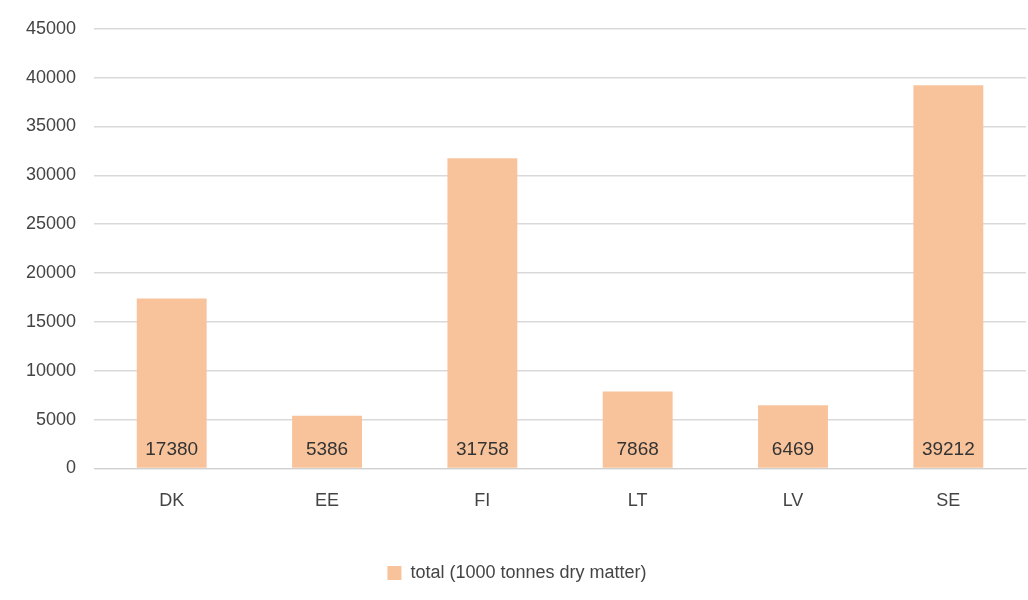 The image size is (1028, 600). I want to click on data-label: 17380, so click(172, 449).